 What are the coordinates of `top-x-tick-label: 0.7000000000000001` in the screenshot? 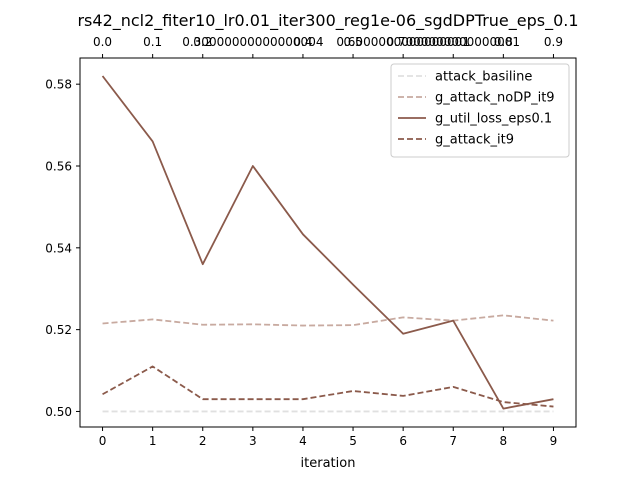 It's located at (453, 42).